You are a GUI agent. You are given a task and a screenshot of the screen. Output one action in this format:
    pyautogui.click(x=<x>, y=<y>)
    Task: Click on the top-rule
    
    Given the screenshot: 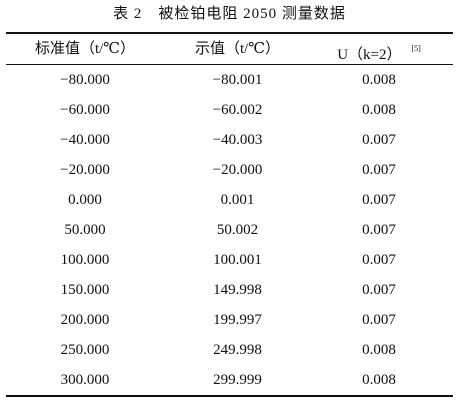 What is the action you would take?
    pyautogui.click(x=229, y=33)
    